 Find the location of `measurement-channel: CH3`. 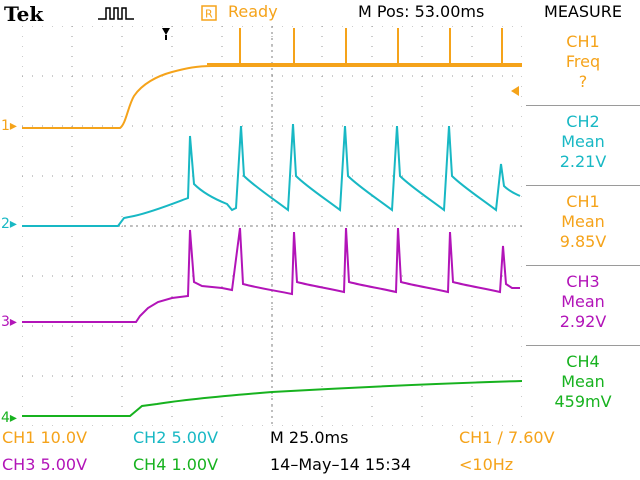

measurement-channel: CH3 is located at coordinates (583, 281).